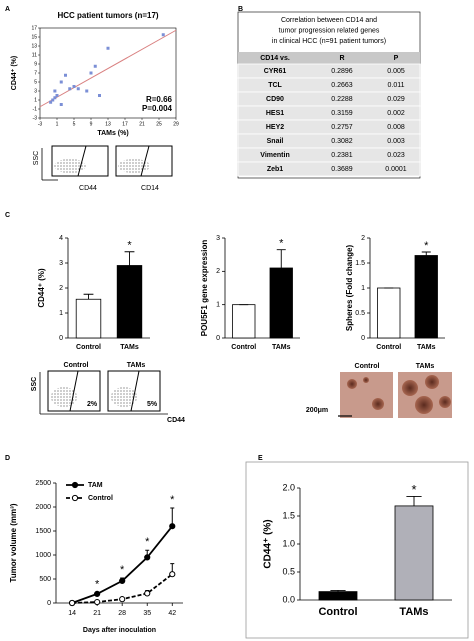 This screenshot has width=474, height=641. What do you see at coordinates (107, 15) in the screenshot?
I see `chart-title: HCC patient tumors (n=17)` at bounding box center [107, 15].